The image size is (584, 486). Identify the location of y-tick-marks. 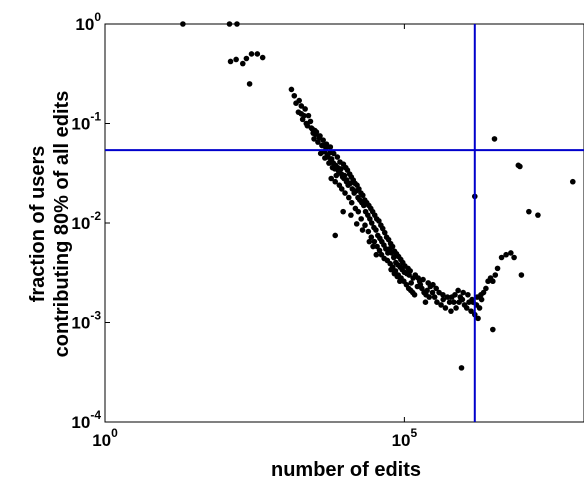
(107, 223).